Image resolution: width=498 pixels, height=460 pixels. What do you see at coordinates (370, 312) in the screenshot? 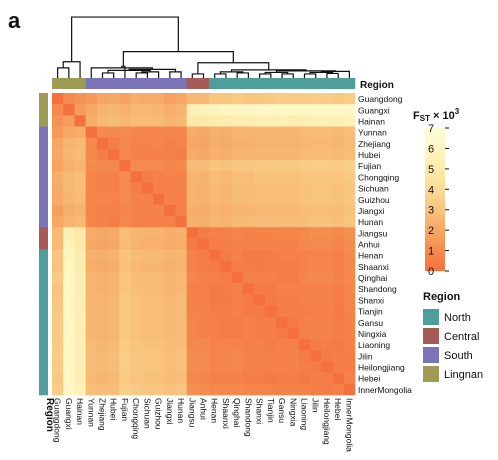
I see `row-label: Tianjin` at bounding box center [370, 312].